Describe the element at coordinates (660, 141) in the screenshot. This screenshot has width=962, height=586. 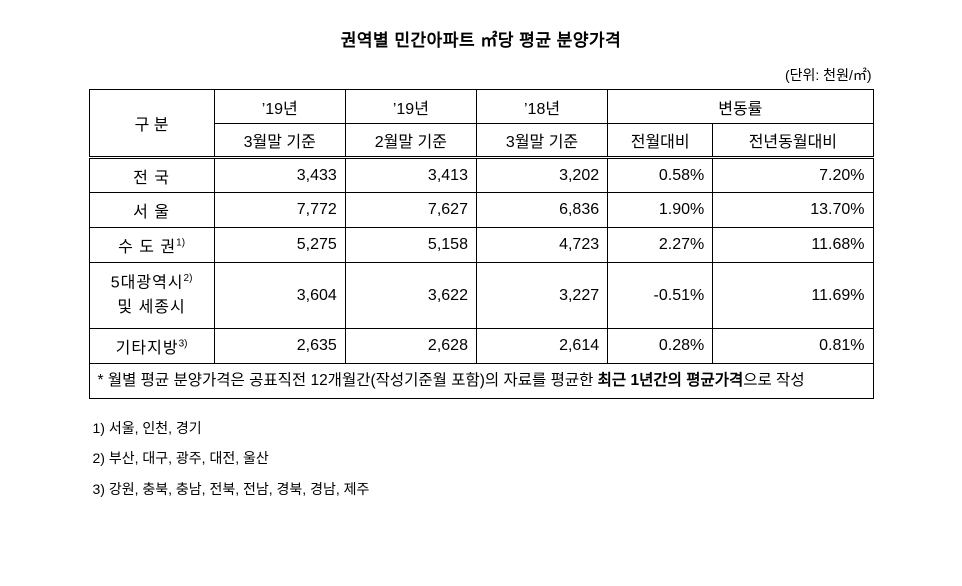
I see `header-mom: 전월대비` at that location.